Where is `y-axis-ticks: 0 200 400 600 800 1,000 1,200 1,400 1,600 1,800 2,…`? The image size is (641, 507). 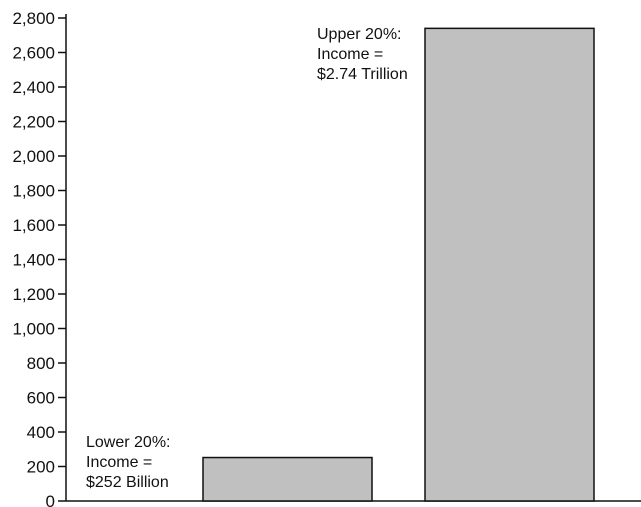
y-axis-ticks: 0 200 400 600 800 1,000 1,200 1,400 1,600 1,800 2,… is located at coordinates (39, 258).